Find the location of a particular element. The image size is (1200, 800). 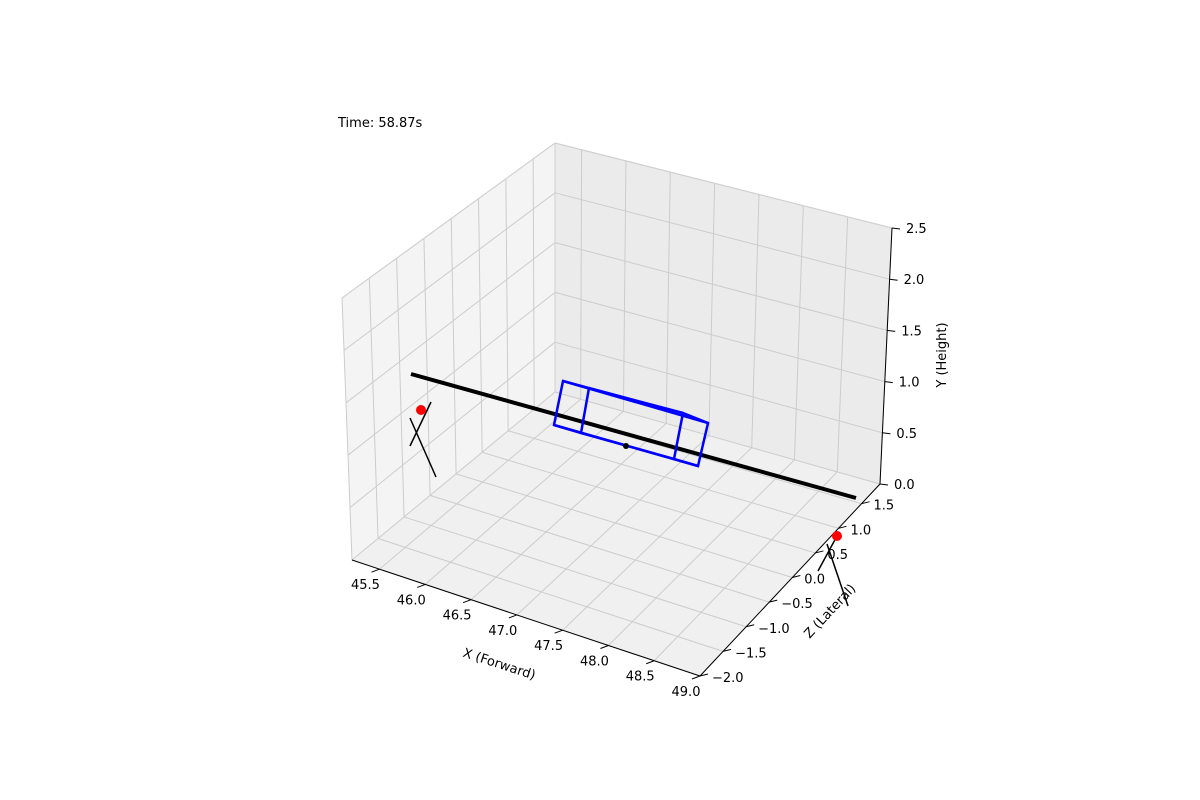

z-tick-label: −0.5 is located at coordinates (797, 604).